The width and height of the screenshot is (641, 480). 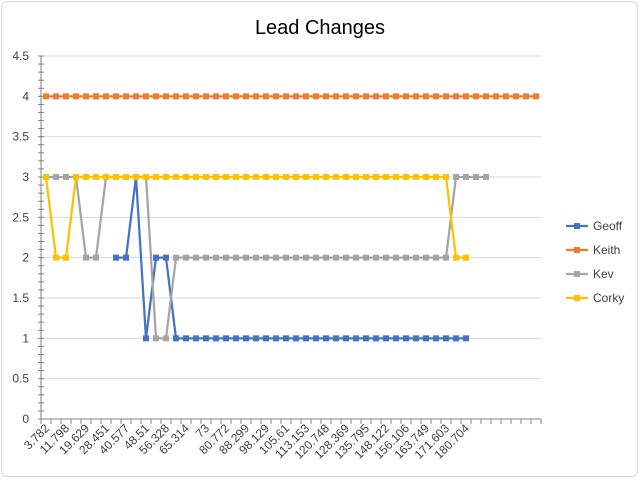 What do you see at coordinates (20, 56) in the screenshot?
I see `y-tick-label: 4.5` at bounding box center [20, 56].